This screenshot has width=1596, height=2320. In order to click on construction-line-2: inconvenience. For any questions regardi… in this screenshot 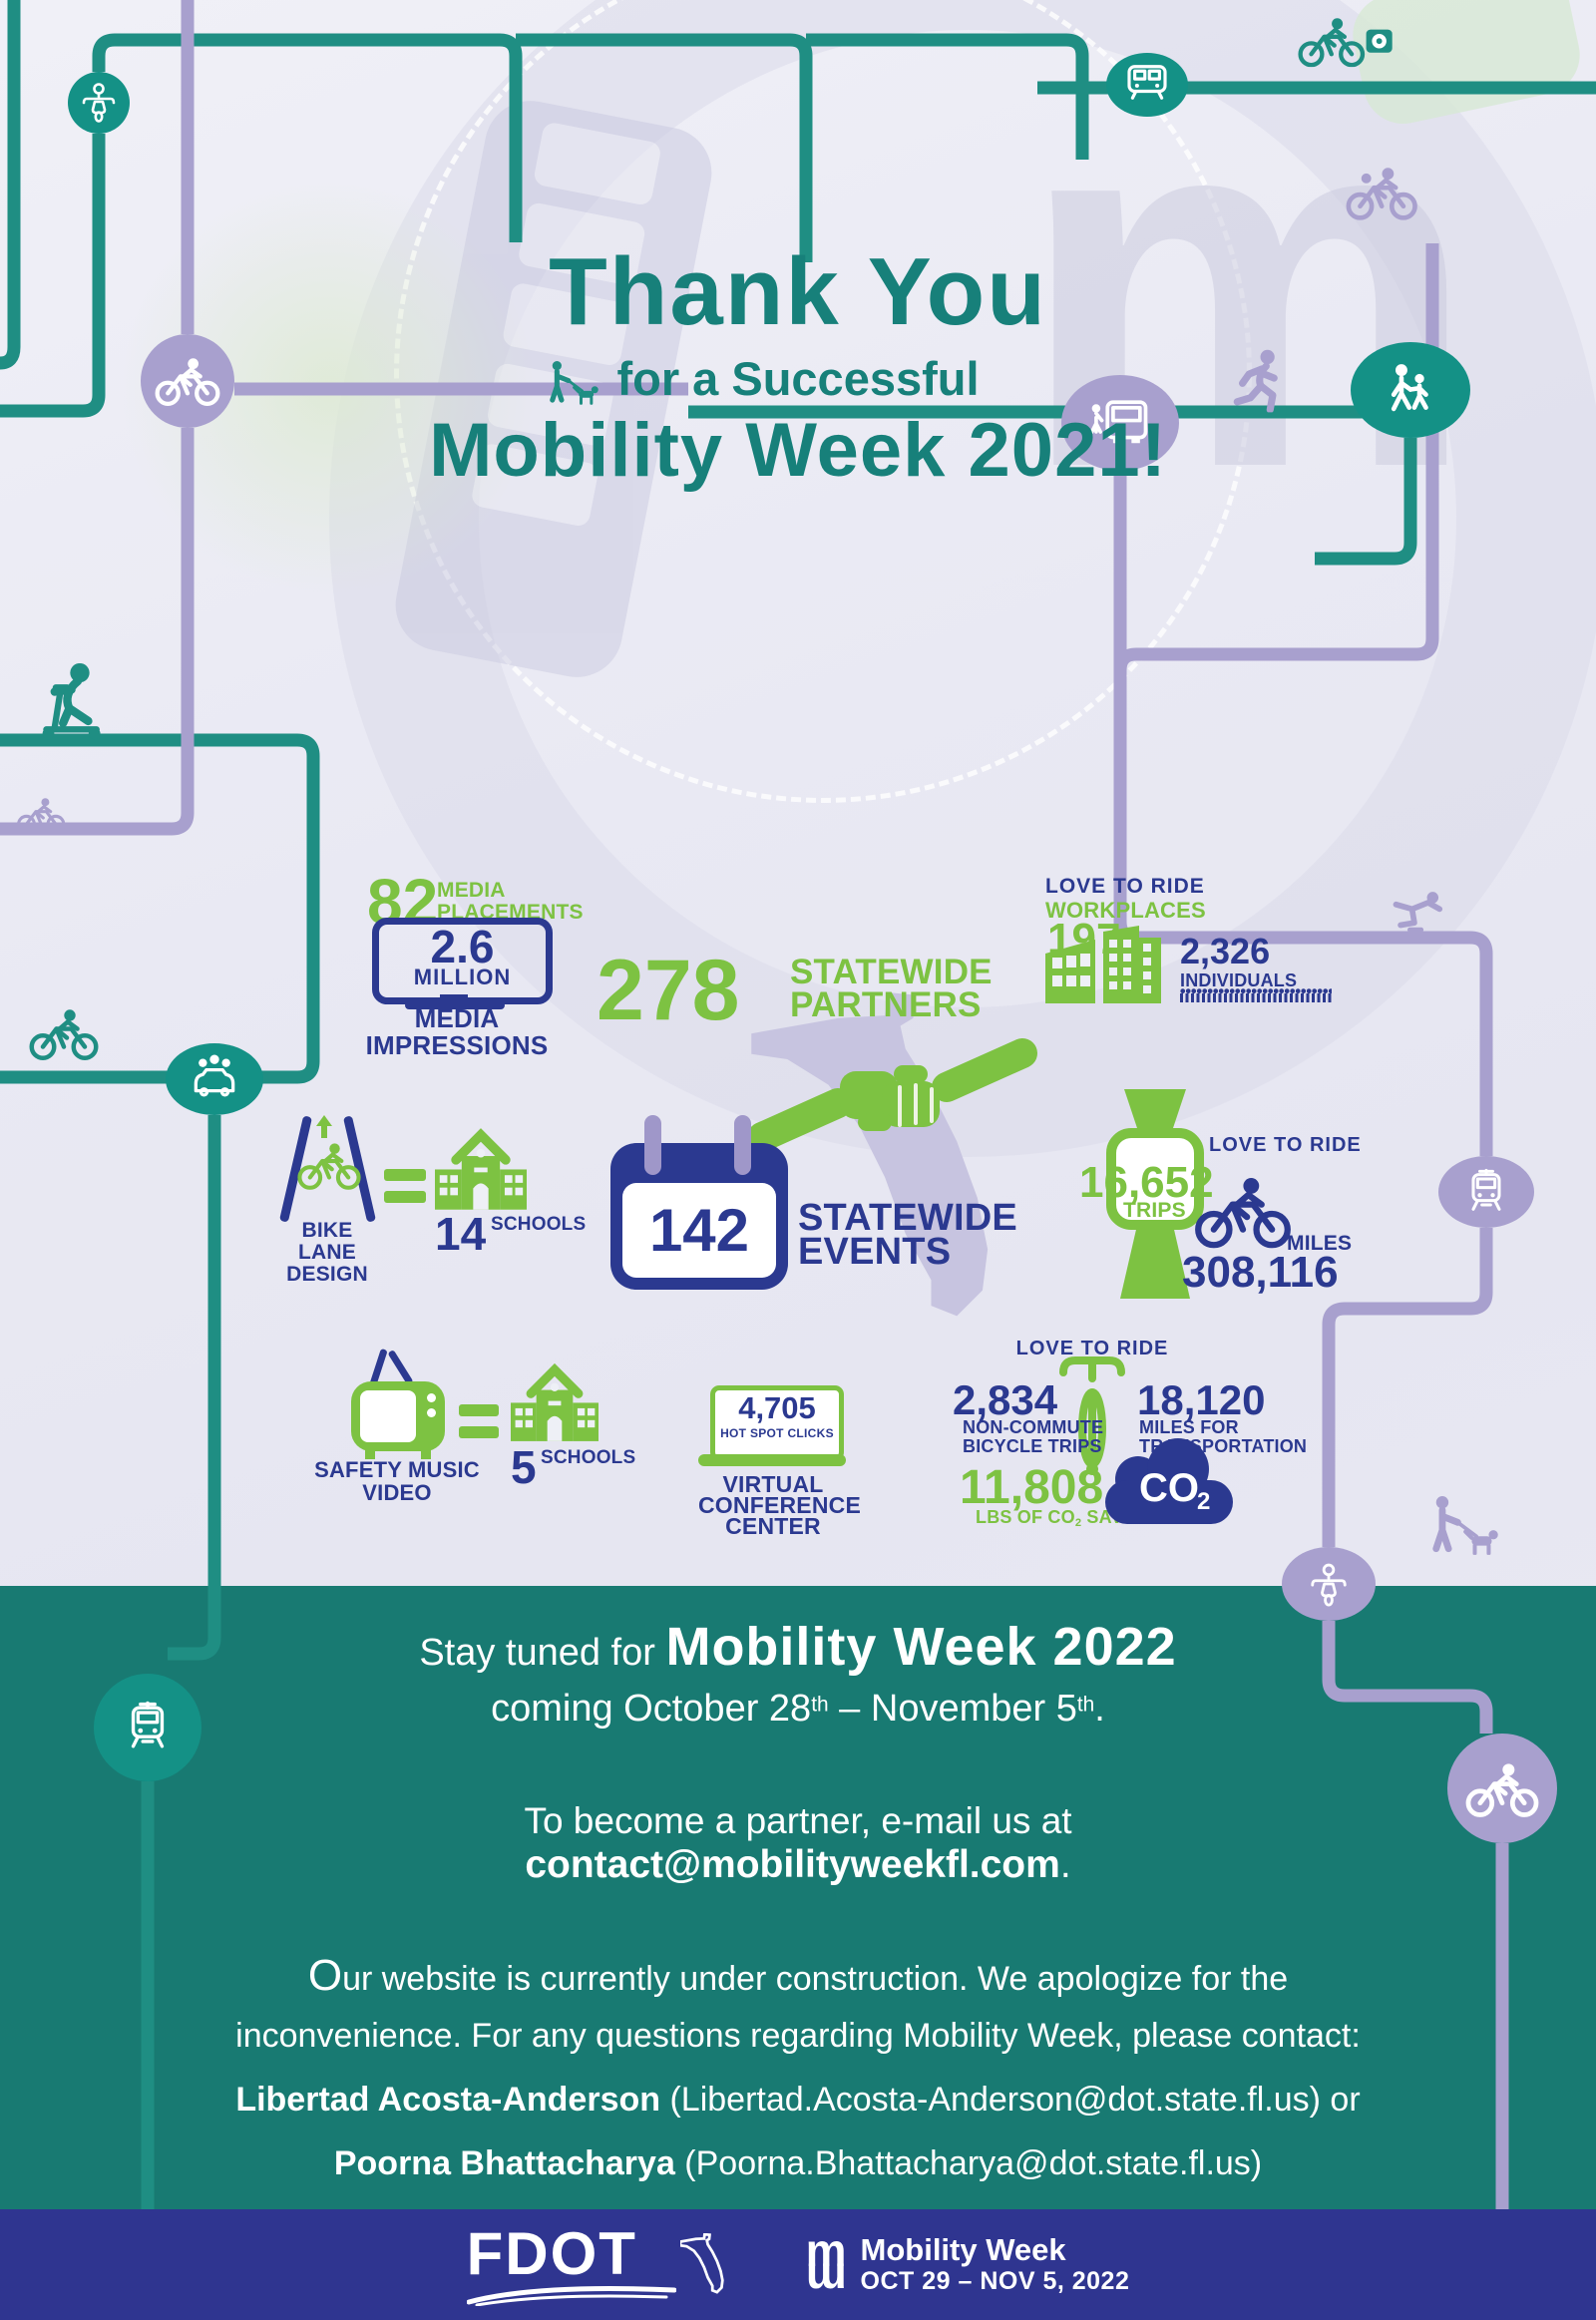, I will do `click(798, 2036)`.